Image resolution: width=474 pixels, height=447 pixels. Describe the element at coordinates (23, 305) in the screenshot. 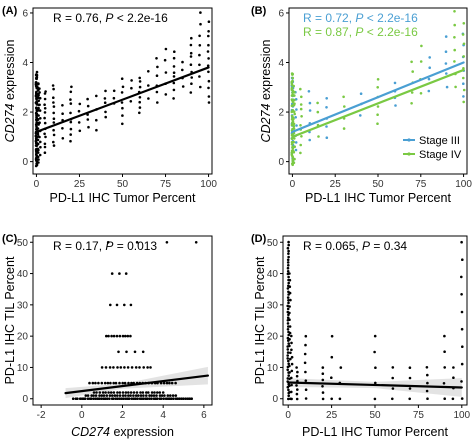

I see `y-tick-label: 30` at that location.